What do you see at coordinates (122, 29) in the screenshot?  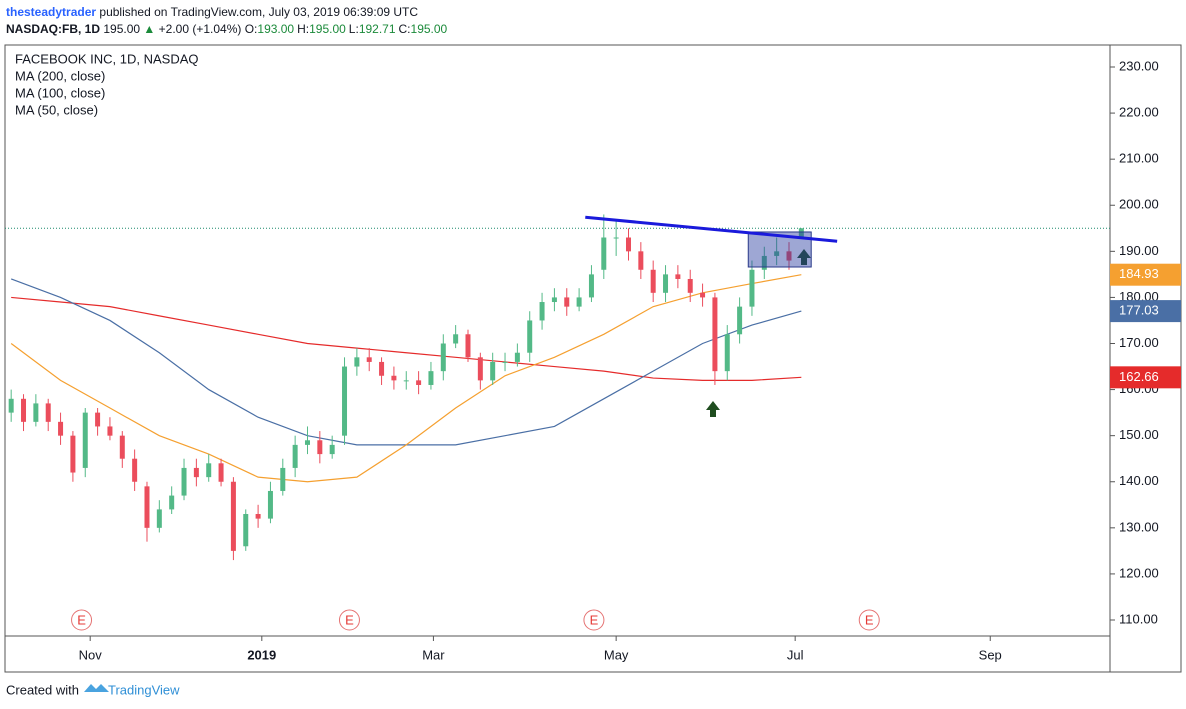 I see `price: 195.00` at bounding box center [122, 29].